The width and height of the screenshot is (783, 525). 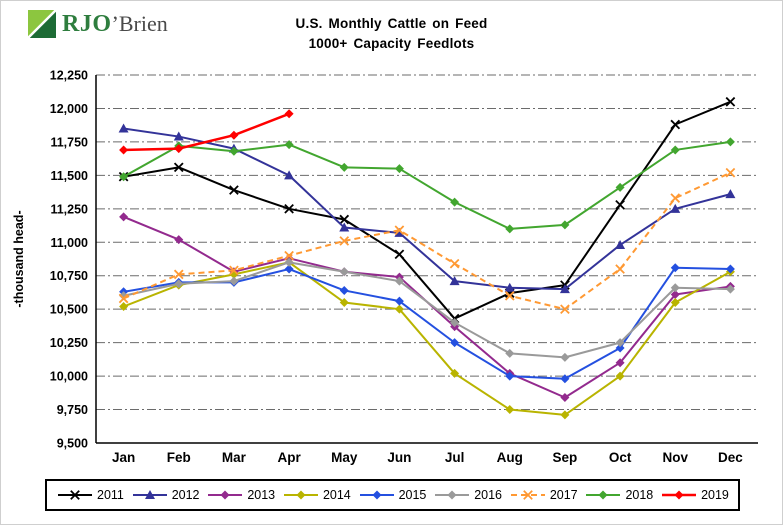 I want to click on legend-label: 2014, so click(x=336, y=495).